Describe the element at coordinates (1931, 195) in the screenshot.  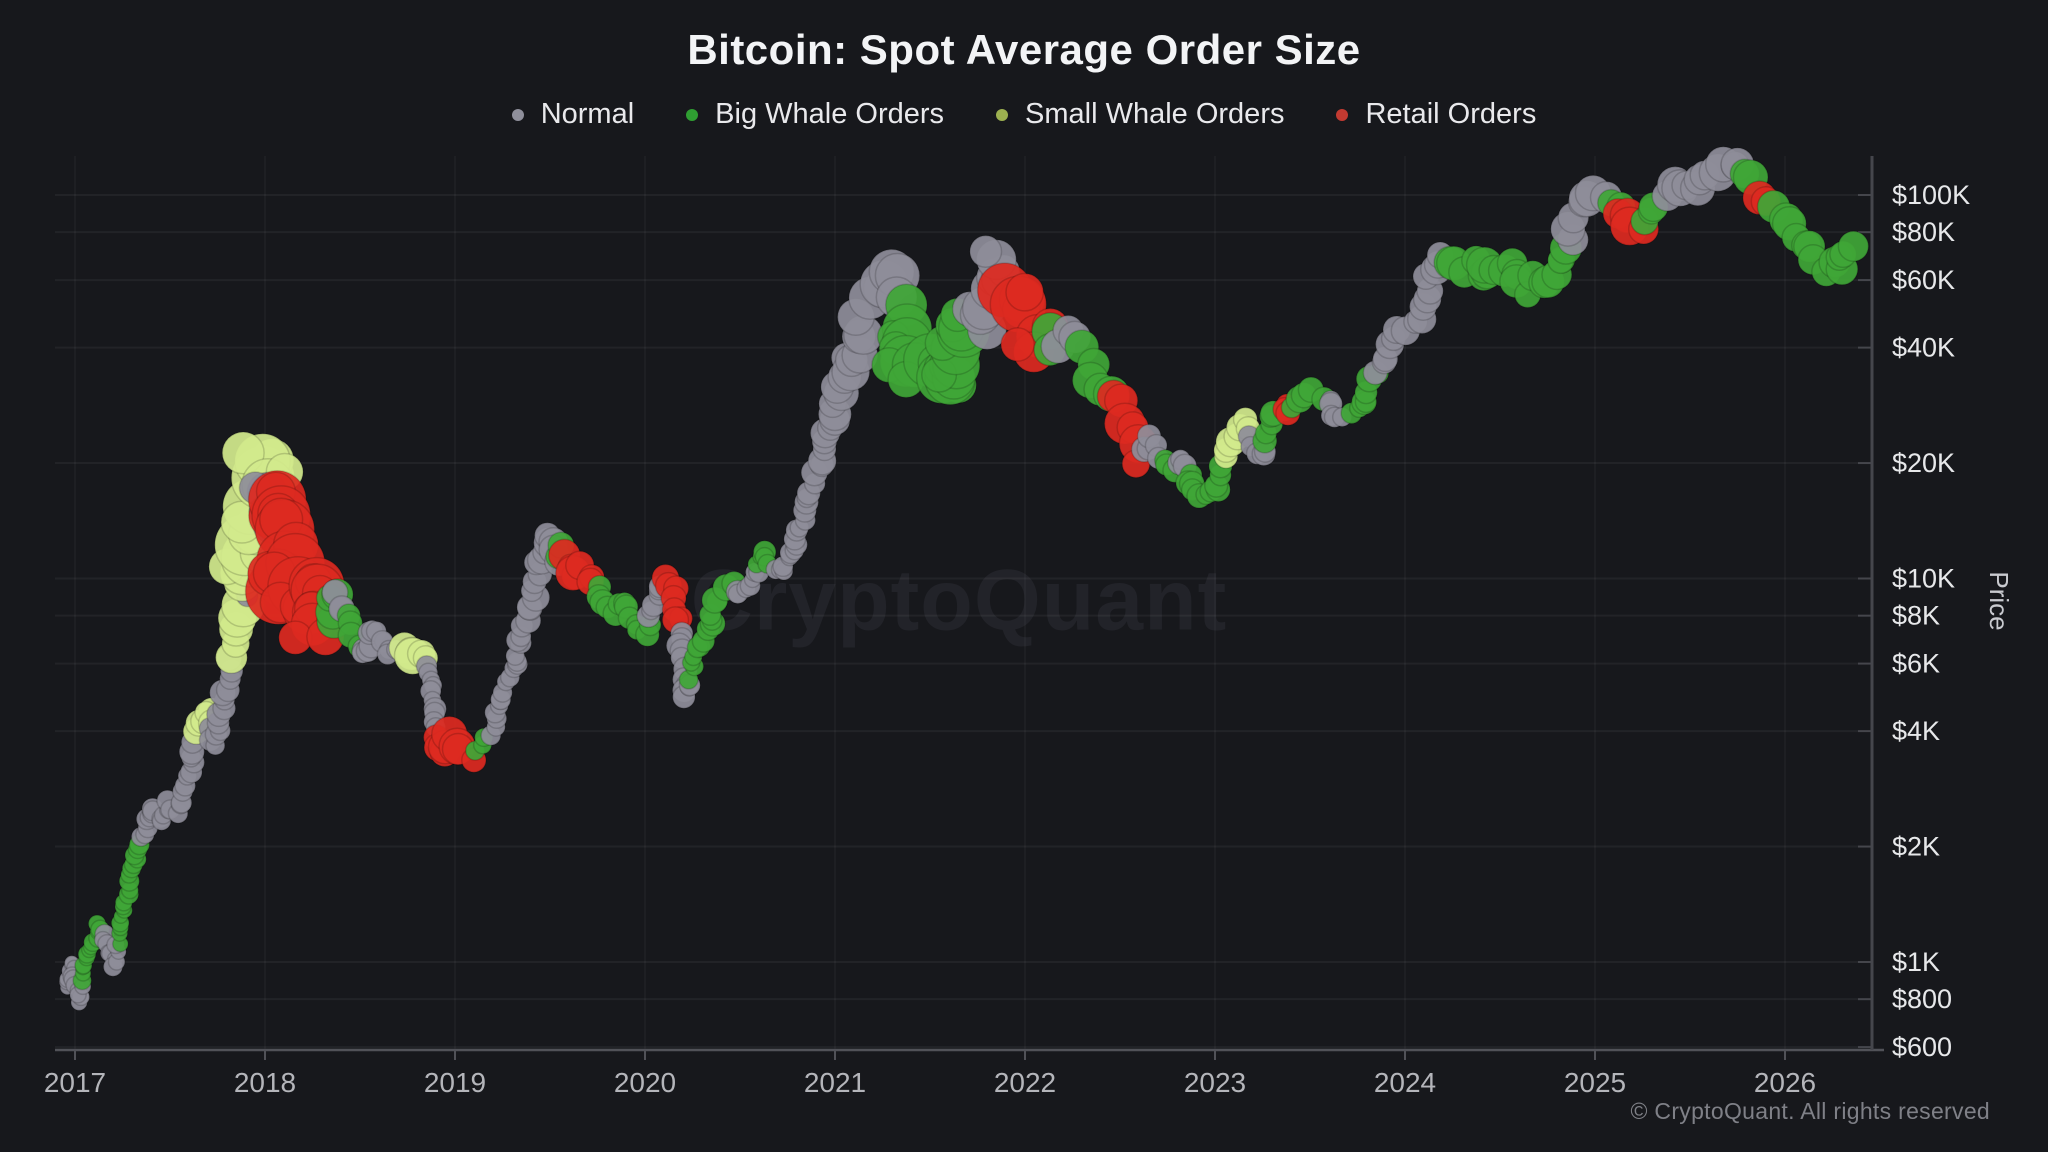
I see `y-axis-label: $100K` at that location.